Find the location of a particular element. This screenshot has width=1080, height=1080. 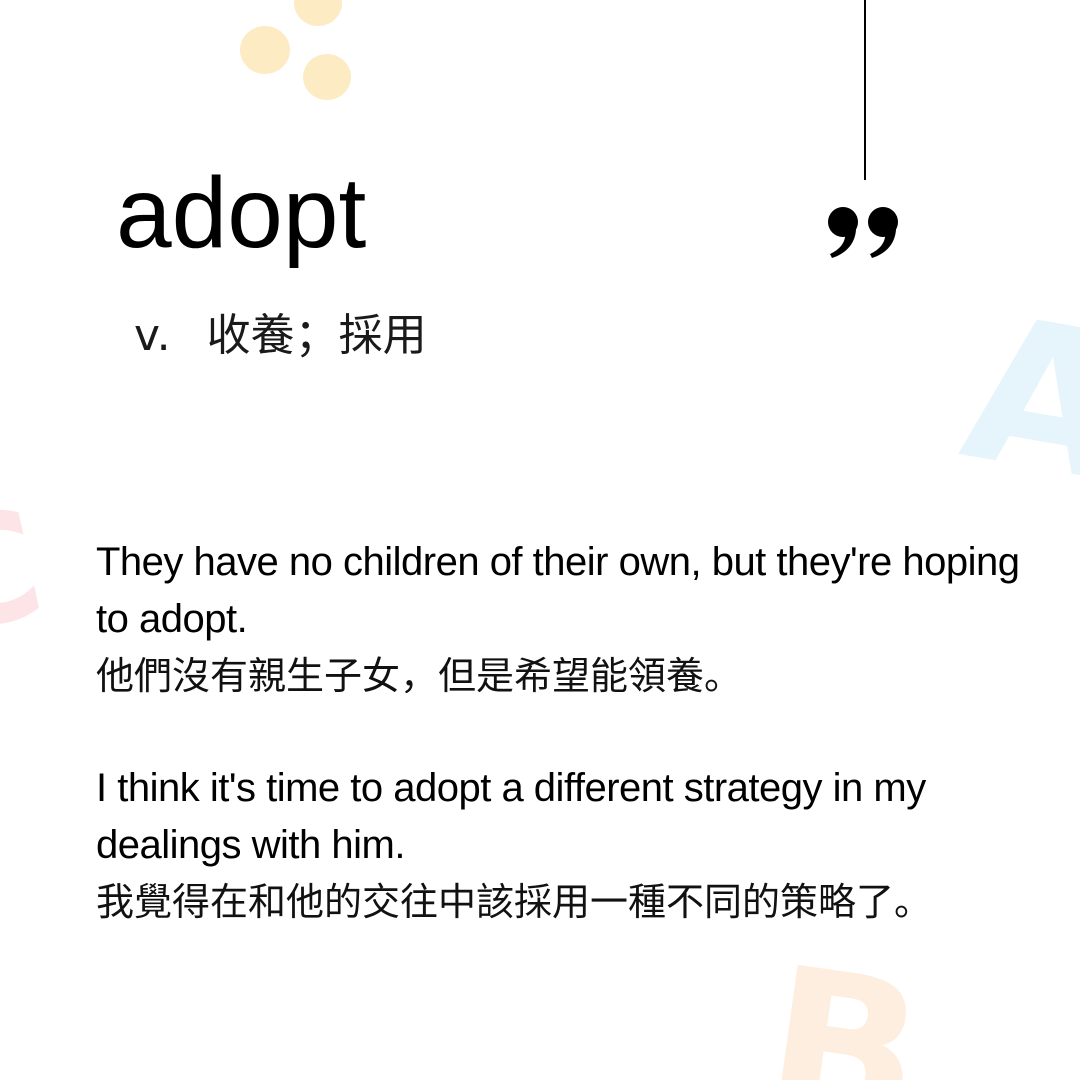

definition-line: v. 收養；採用 is located at coordinates (280, 336).